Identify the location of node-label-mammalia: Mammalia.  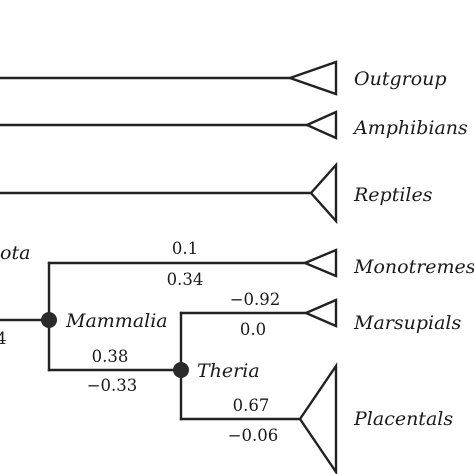
(116, 321).